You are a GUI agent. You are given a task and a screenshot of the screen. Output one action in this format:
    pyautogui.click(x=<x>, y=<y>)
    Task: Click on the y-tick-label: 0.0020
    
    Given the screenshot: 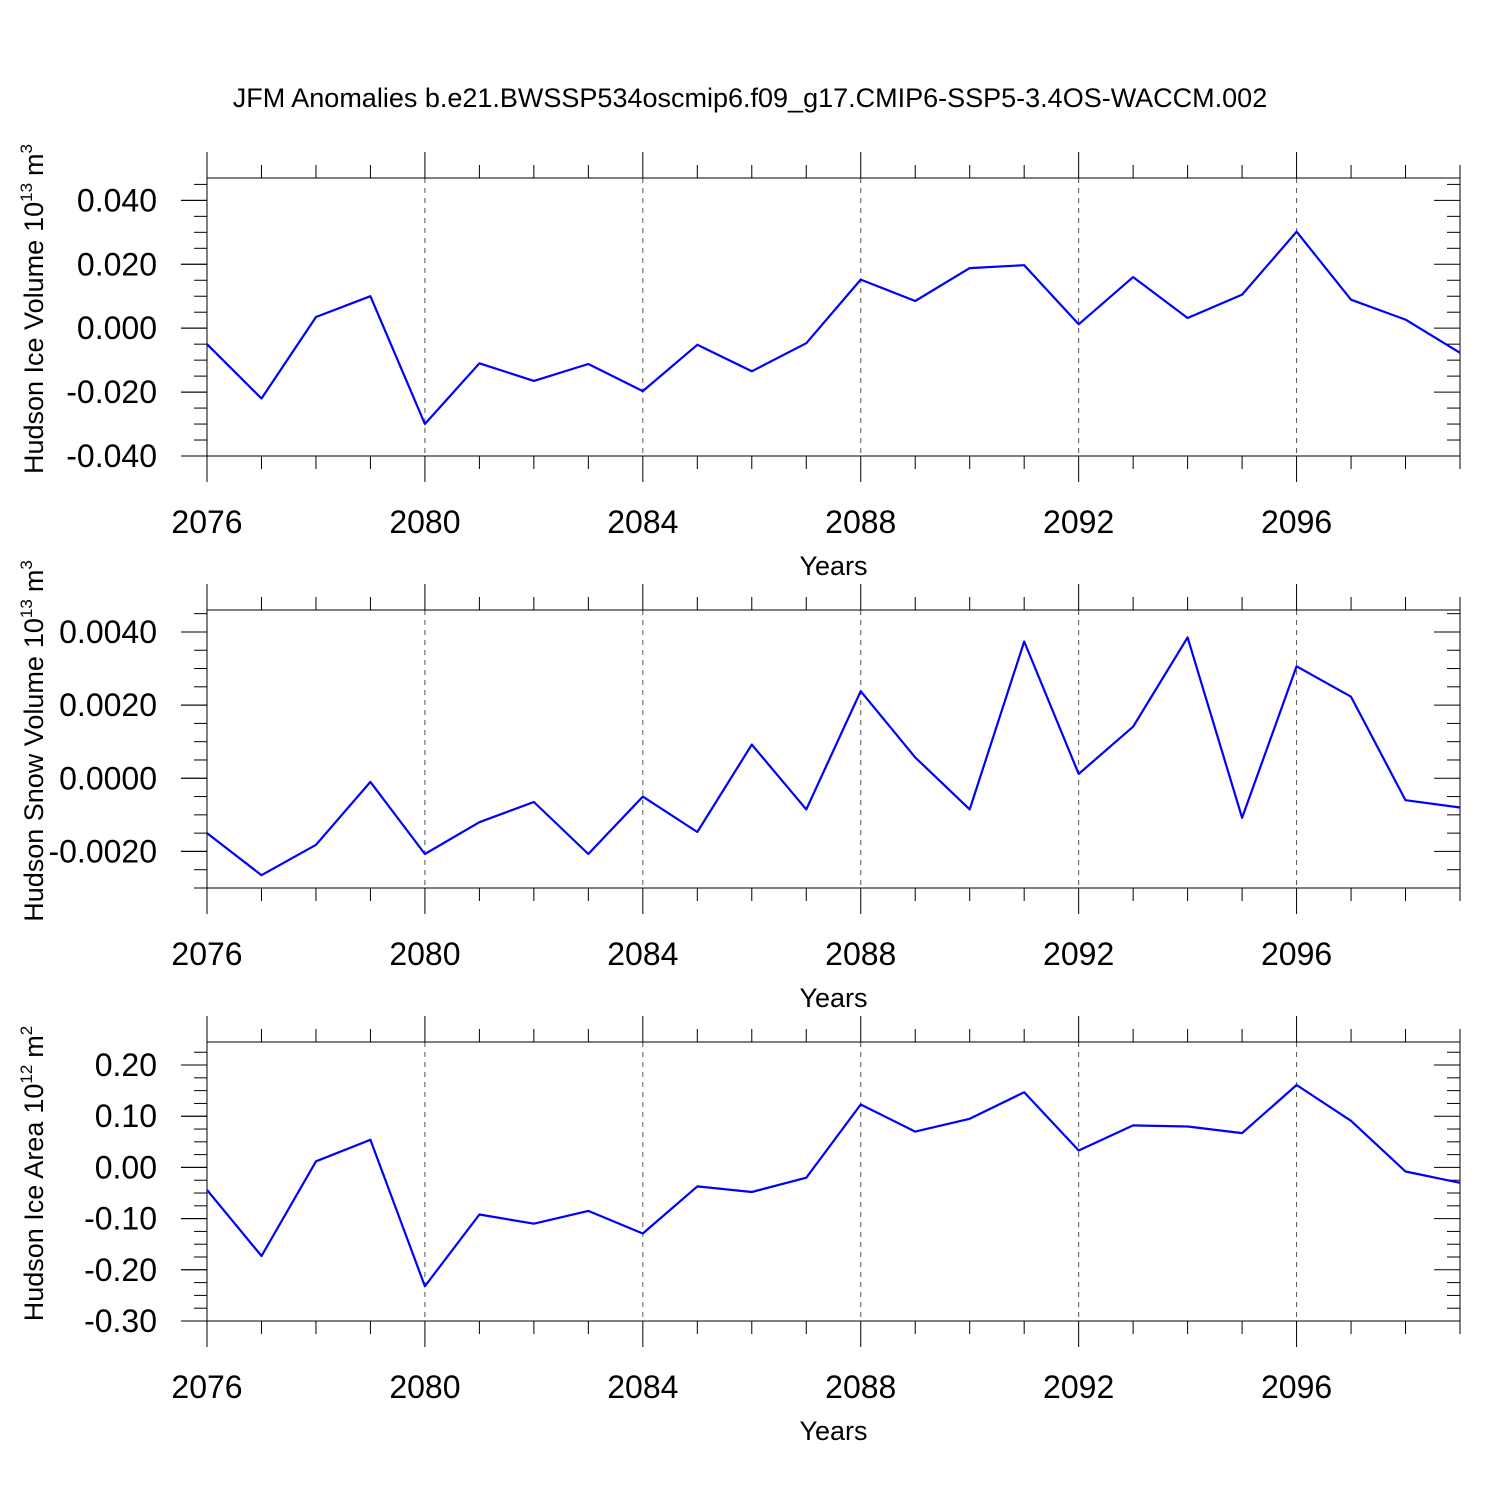 What is the action you would take?
    pyautogui.click(x=108, y=705)
    